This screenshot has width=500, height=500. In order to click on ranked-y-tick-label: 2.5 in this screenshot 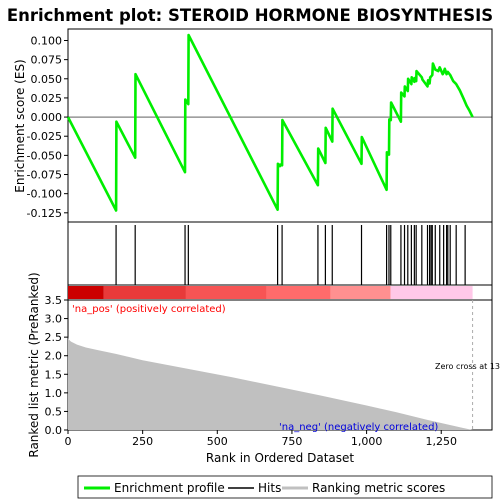, I will do `click(54, 337)`.